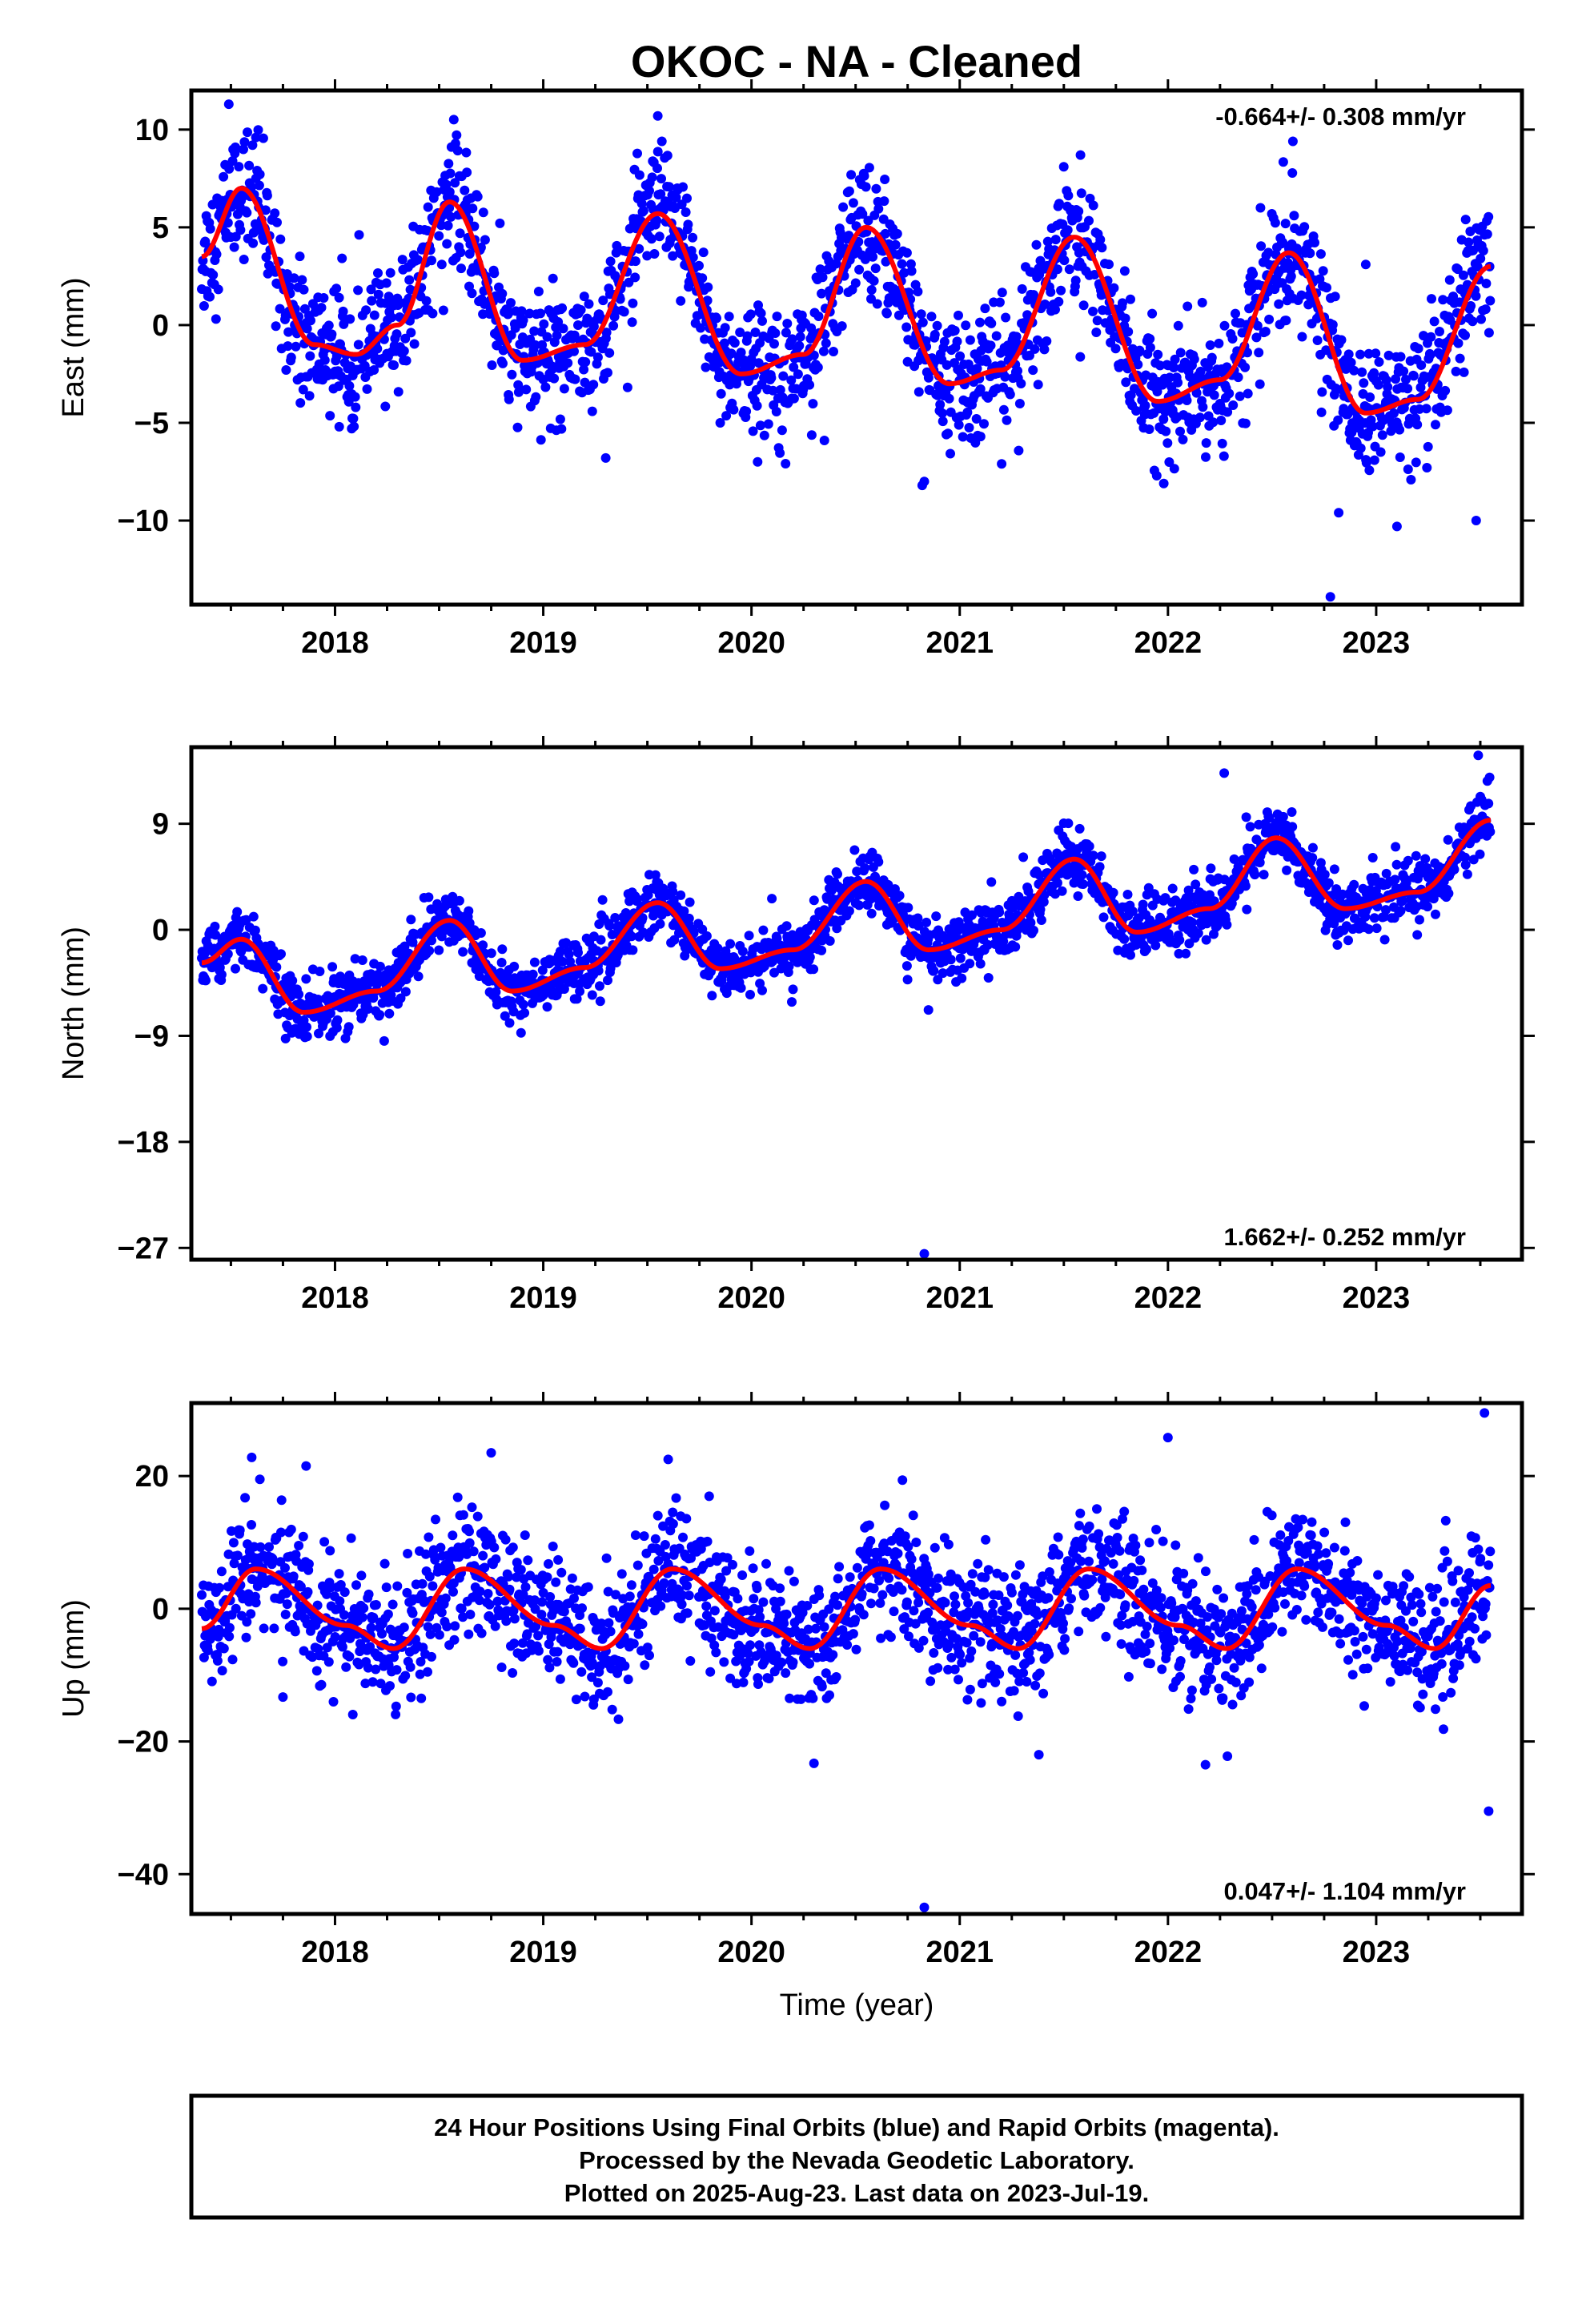  Describe the element at coordinates (751, 643) in the screenshot. I see `east-x-tick-label: 2020` at that location.